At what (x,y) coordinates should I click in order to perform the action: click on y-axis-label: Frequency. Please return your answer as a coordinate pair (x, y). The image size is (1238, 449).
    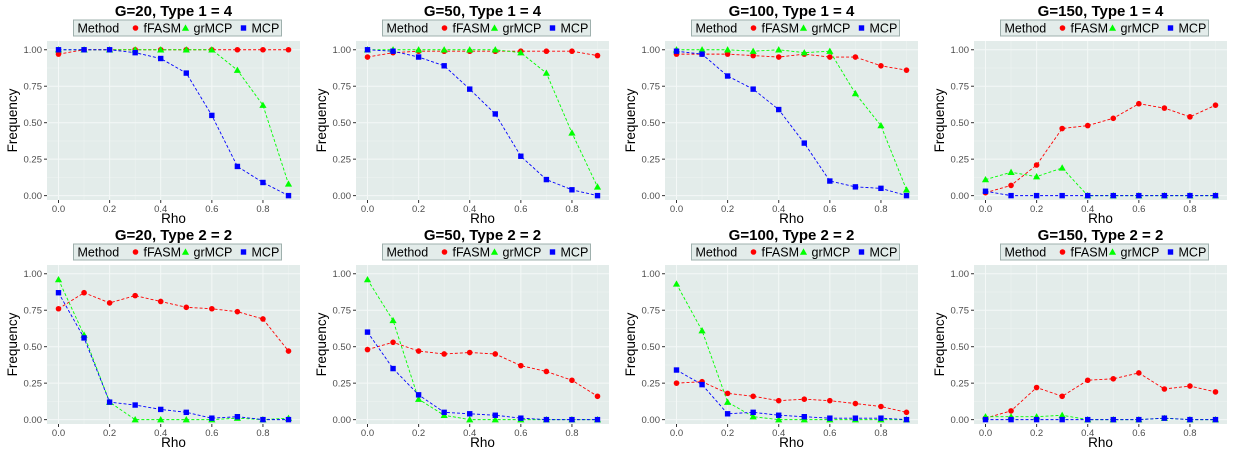
    Looking at the image, I should click on (12, 344).